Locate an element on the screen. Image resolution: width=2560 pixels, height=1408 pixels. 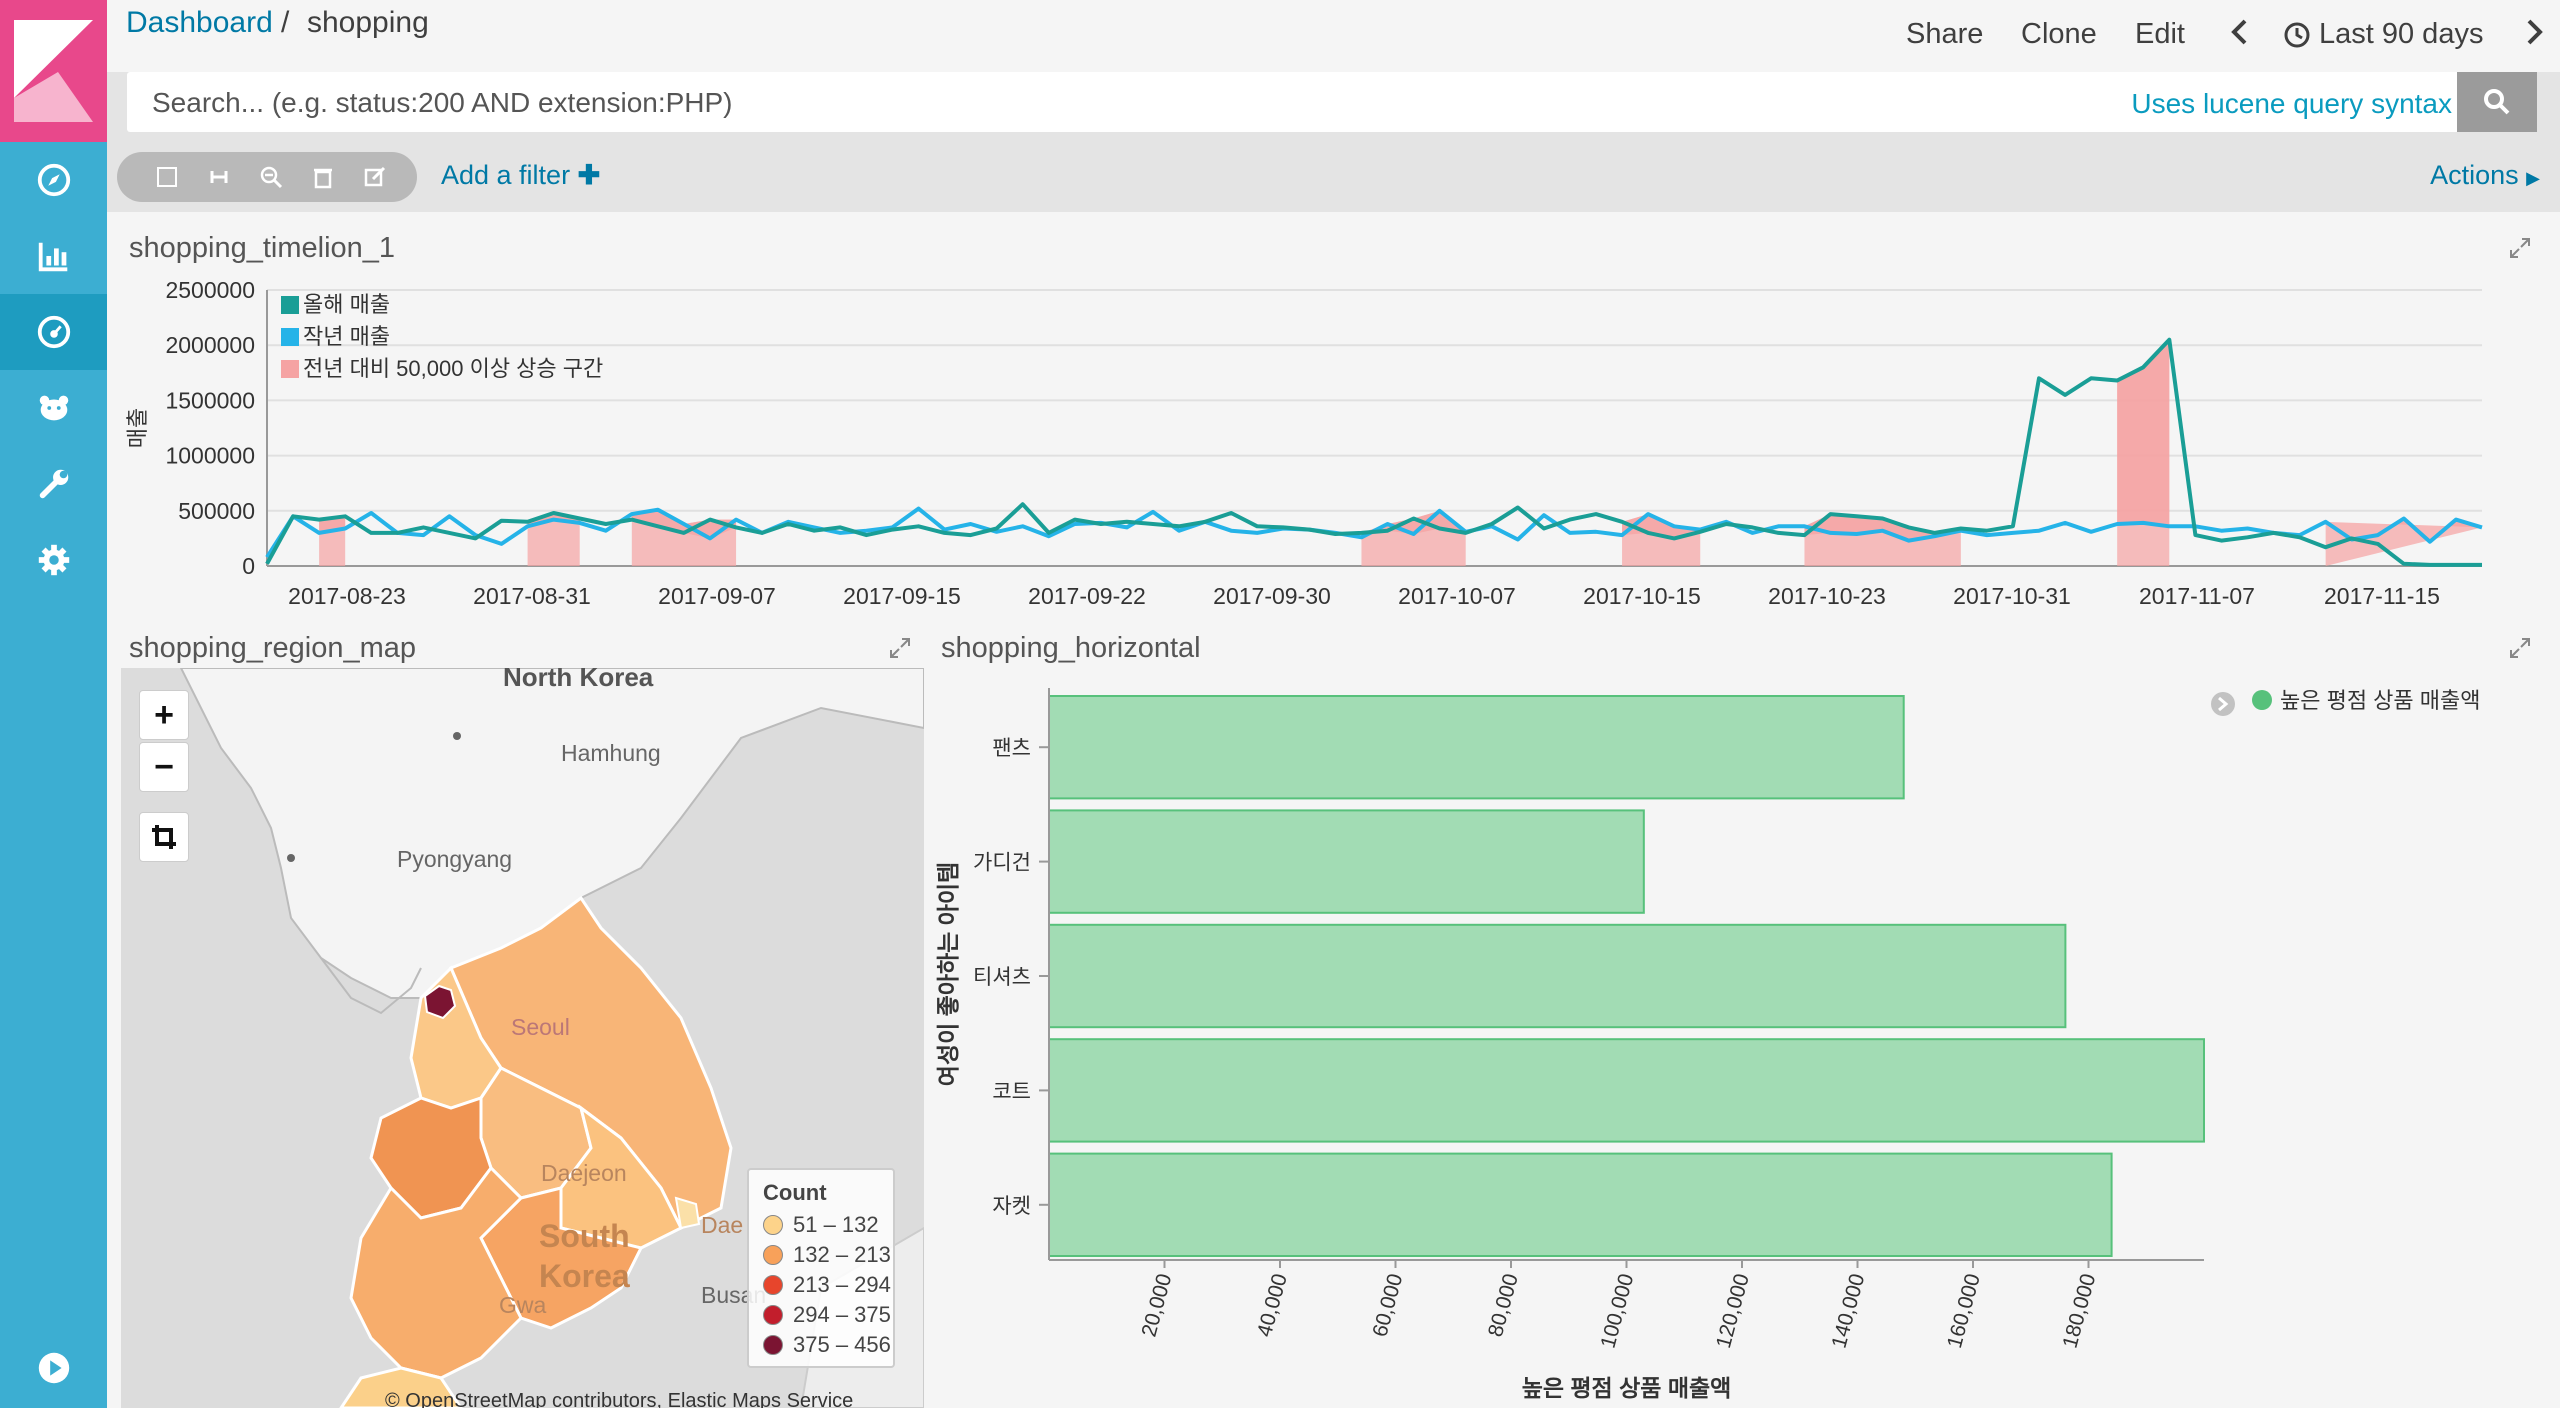
map-label-gwangju: Gwa is located at coordinates (523, 1305).